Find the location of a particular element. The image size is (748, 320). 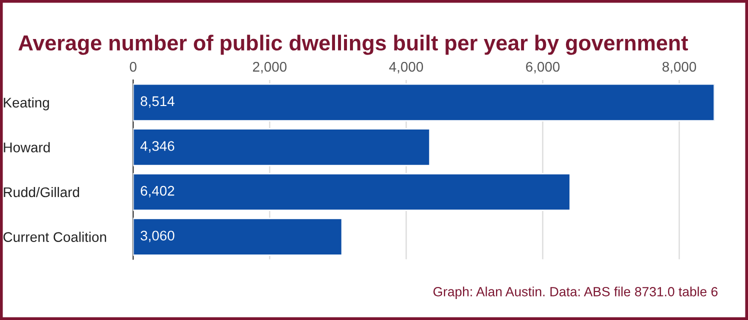

y-tick-label: Rudd/Gillard is located at coordinates (42, 192).